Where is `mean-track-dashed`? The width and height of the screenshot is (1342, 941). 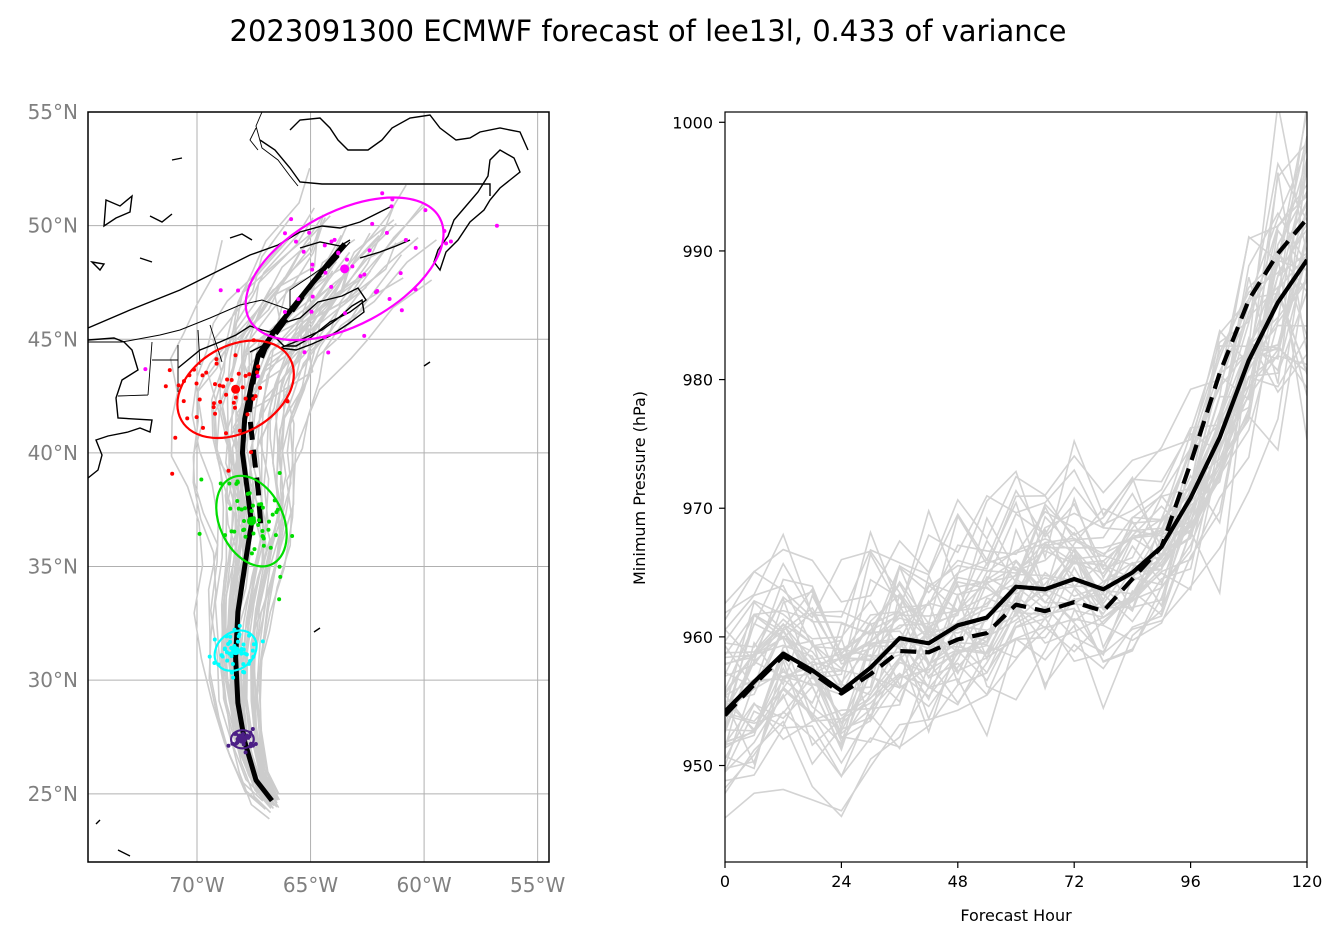
mean-track-dashed is located at coordinates (293, 388).